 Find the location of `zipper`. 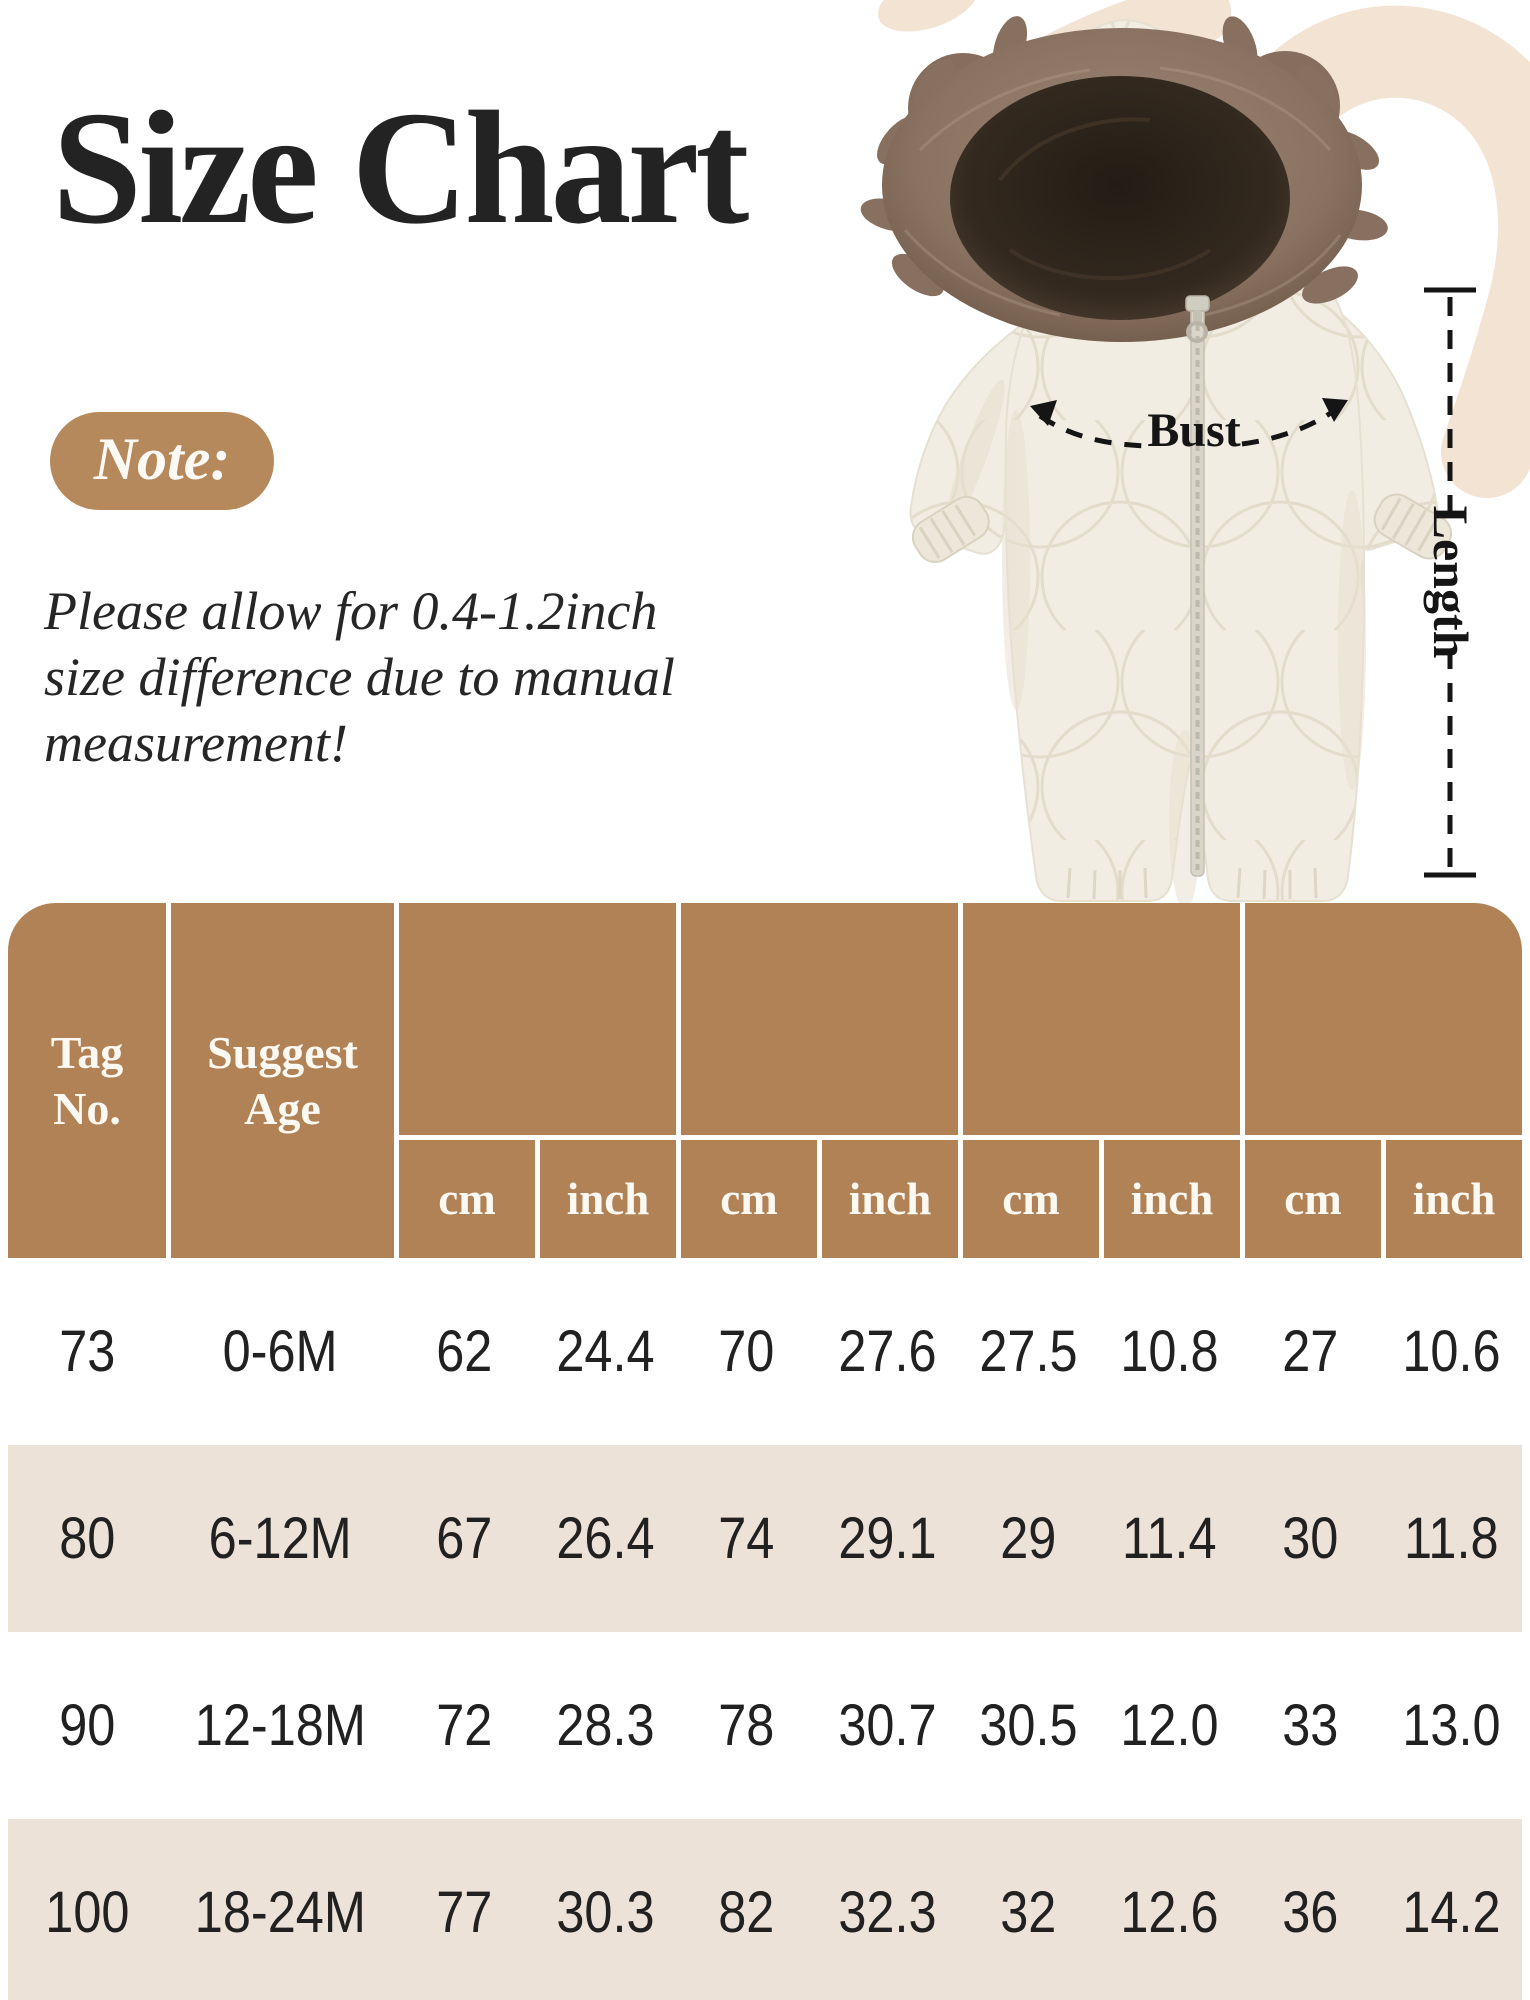

zipper is located at coordinates (1197, 586).